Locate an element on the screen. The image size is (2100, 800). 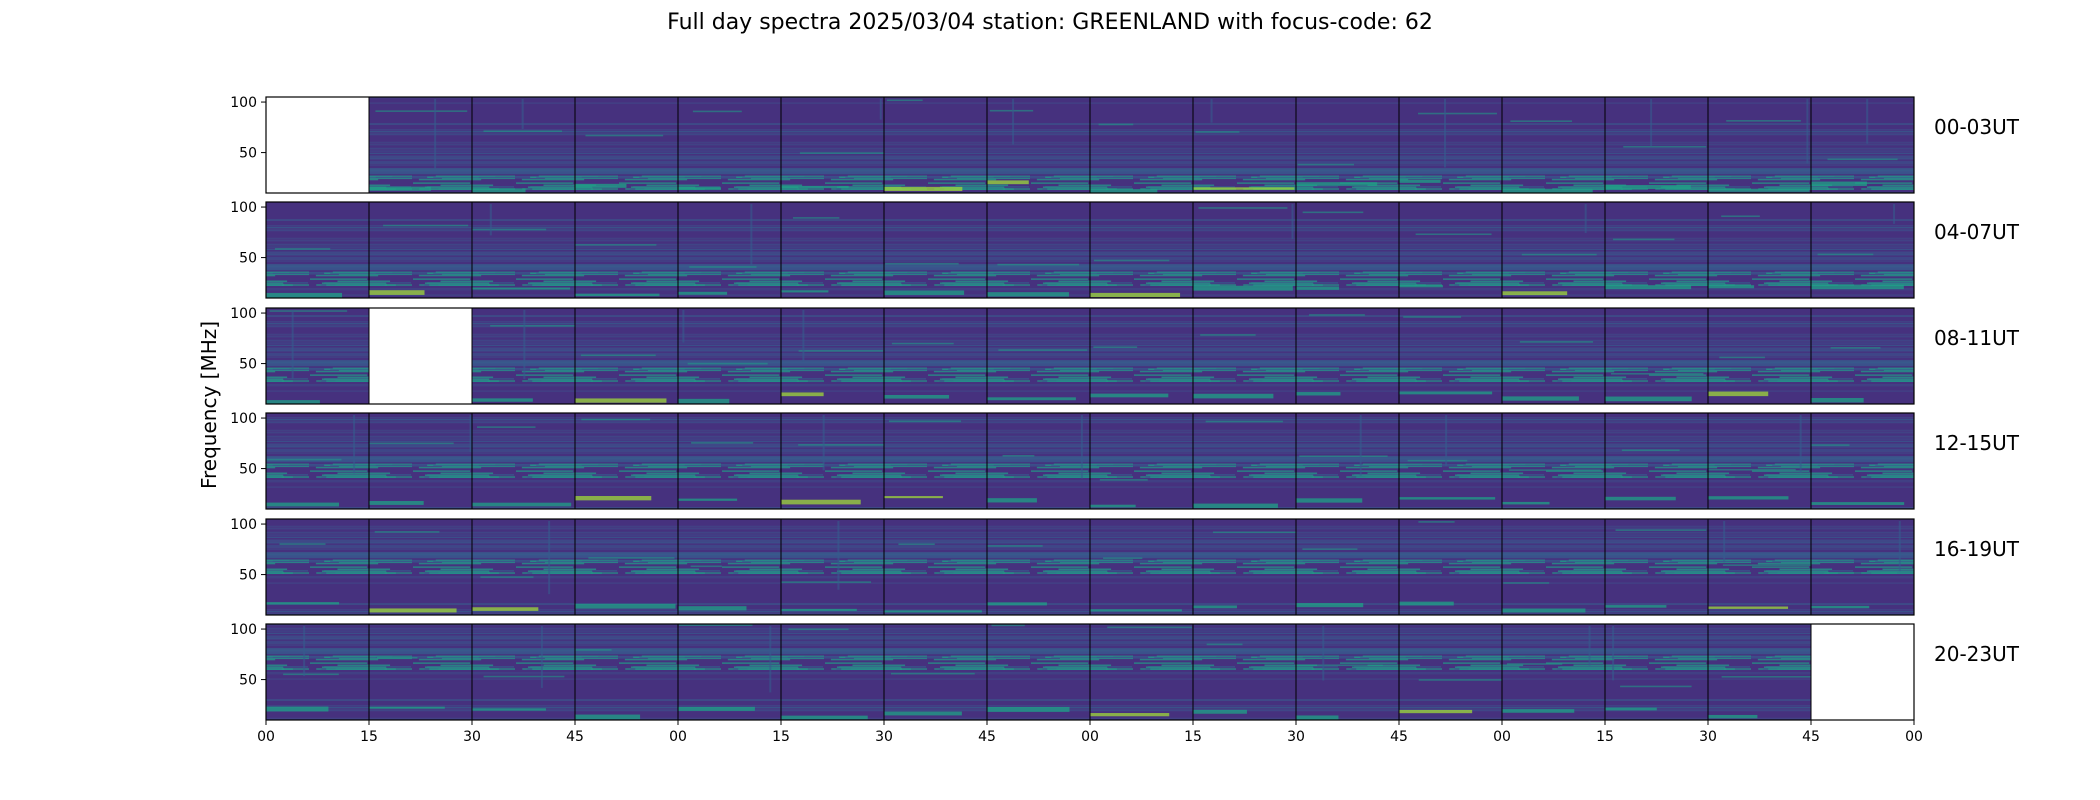
y-tick-label: 100 is located at coordinates (243, 630).